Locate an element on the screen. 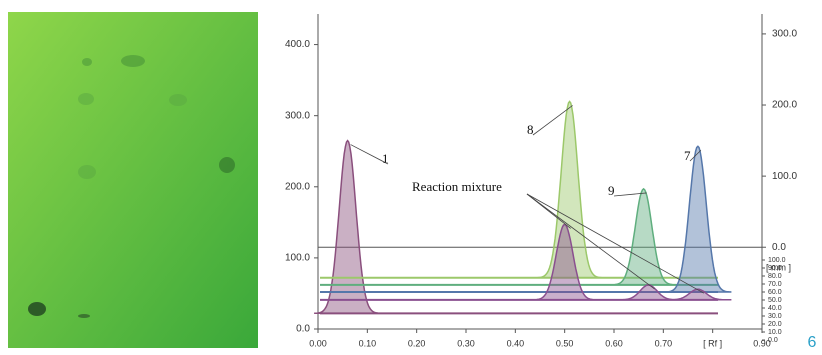 The width and height of the screenshot is (822, 355). x-tick-label: 0.70 is located at coordinates (664, 343).